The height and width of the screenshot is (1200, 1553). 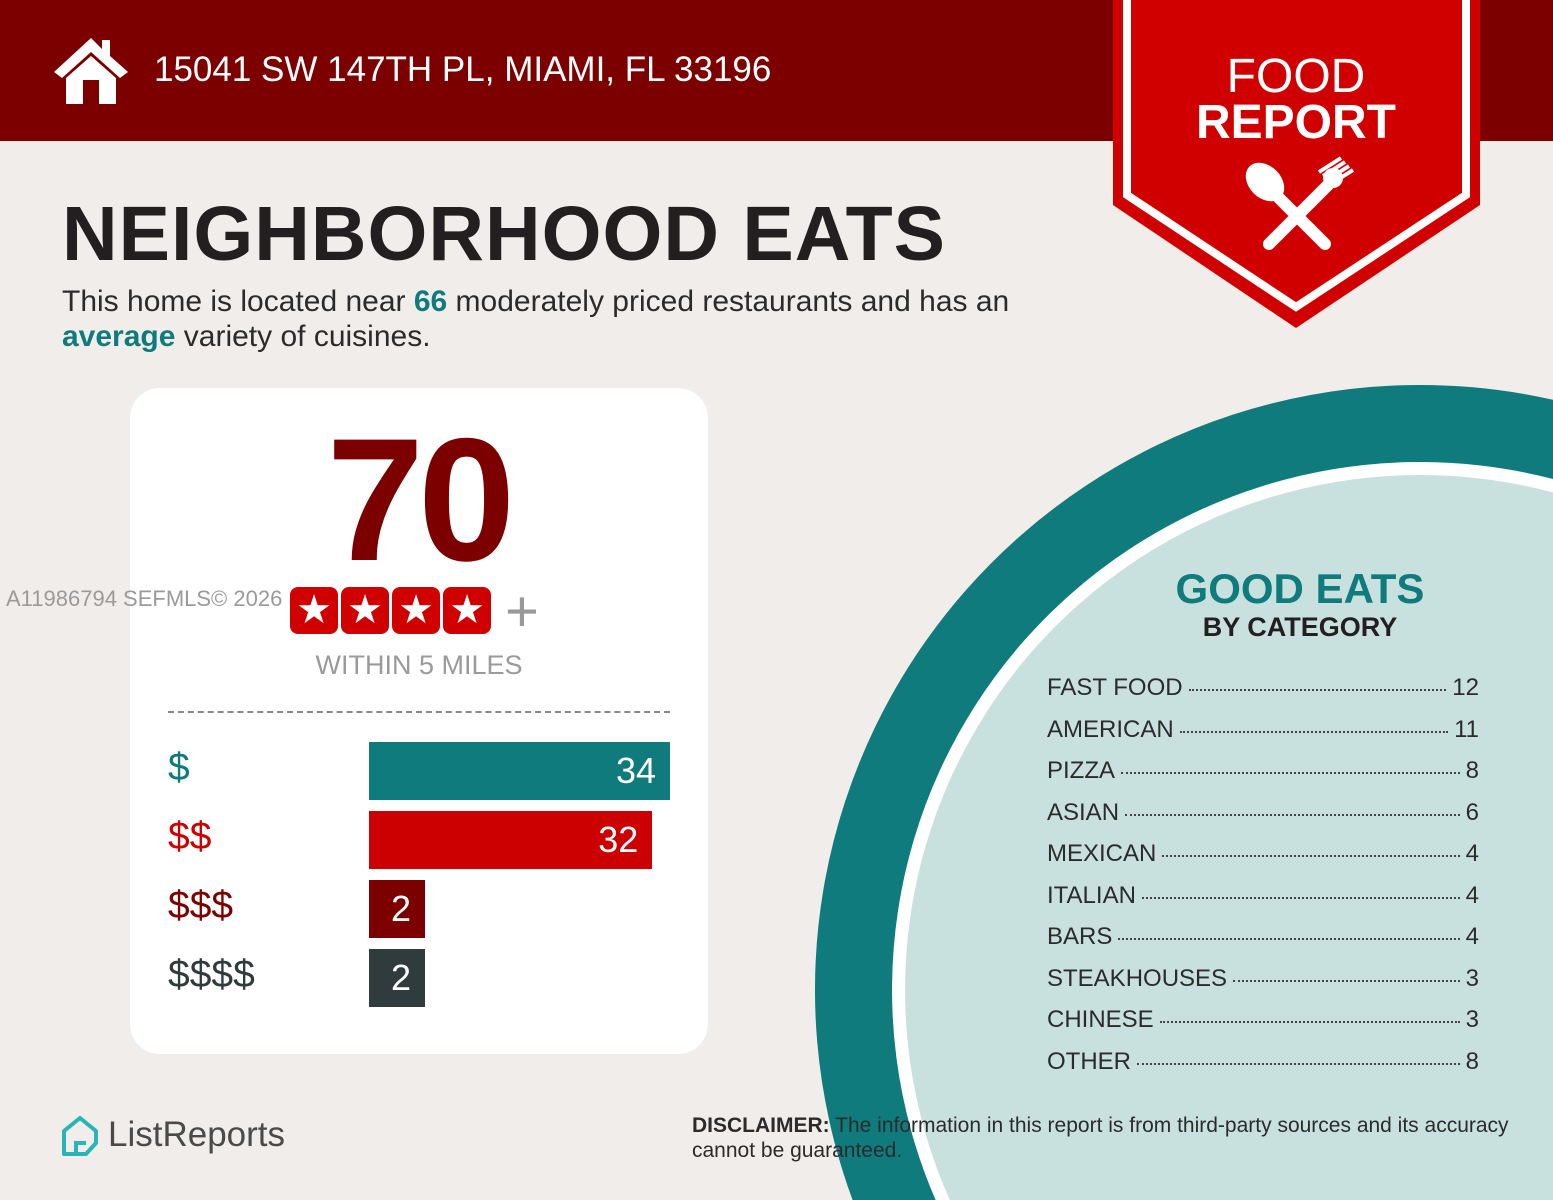 What do you see at coordinates (1296, 76) in the screenshot?
I see `badge-line1: FOOD` at bounding box center [1296, 76].